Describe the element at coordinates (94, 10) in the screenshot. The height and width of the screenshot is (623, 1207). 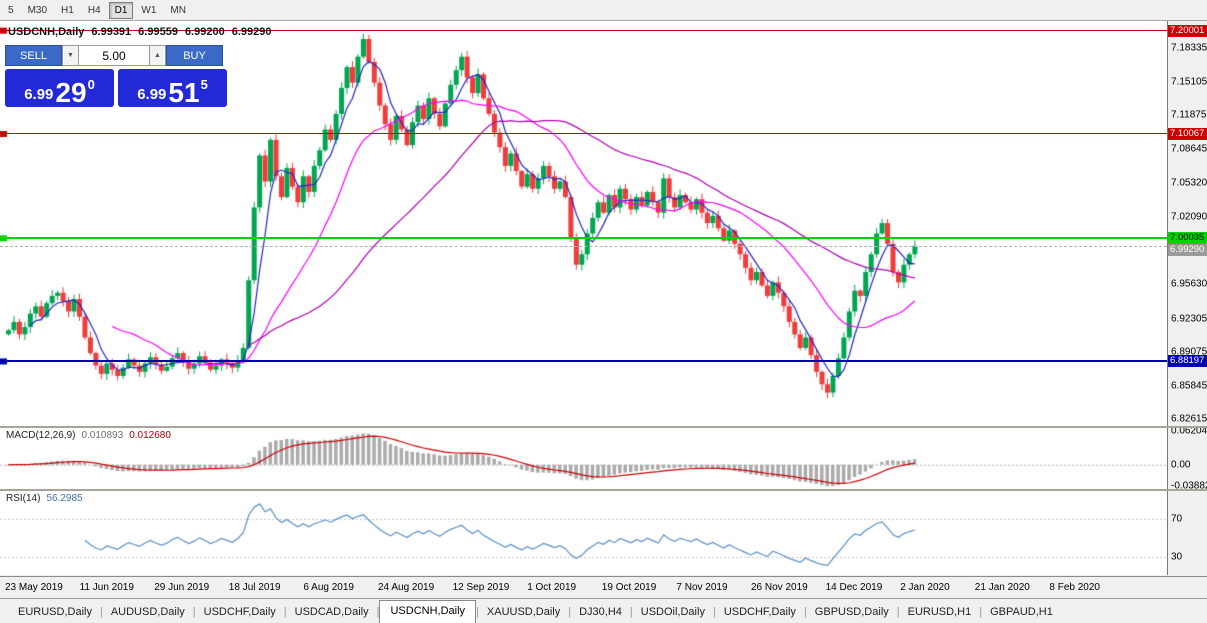
I see `timeframe-button-H4: H4` at that location.